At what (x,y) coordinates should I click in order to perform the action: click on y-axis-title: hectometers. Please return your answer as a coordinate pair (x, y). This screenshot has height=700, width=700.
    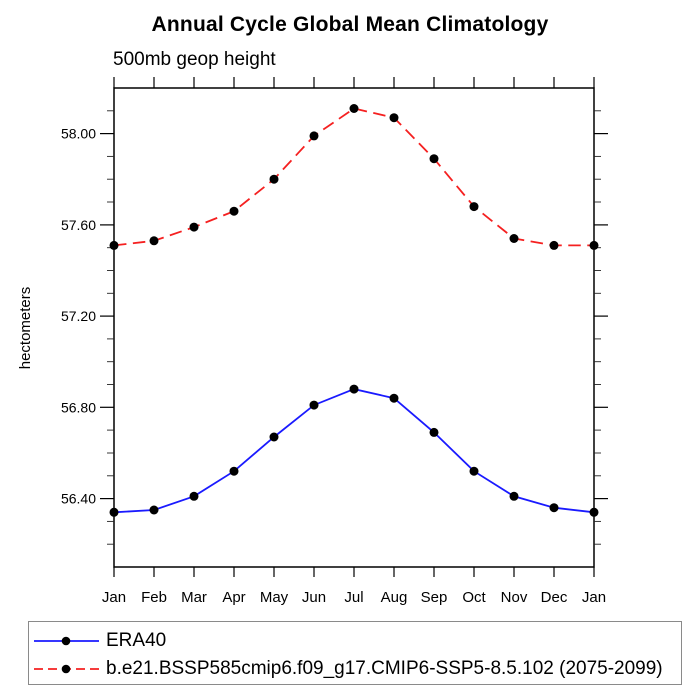
    Looking at the image, I should click on (25, 328).